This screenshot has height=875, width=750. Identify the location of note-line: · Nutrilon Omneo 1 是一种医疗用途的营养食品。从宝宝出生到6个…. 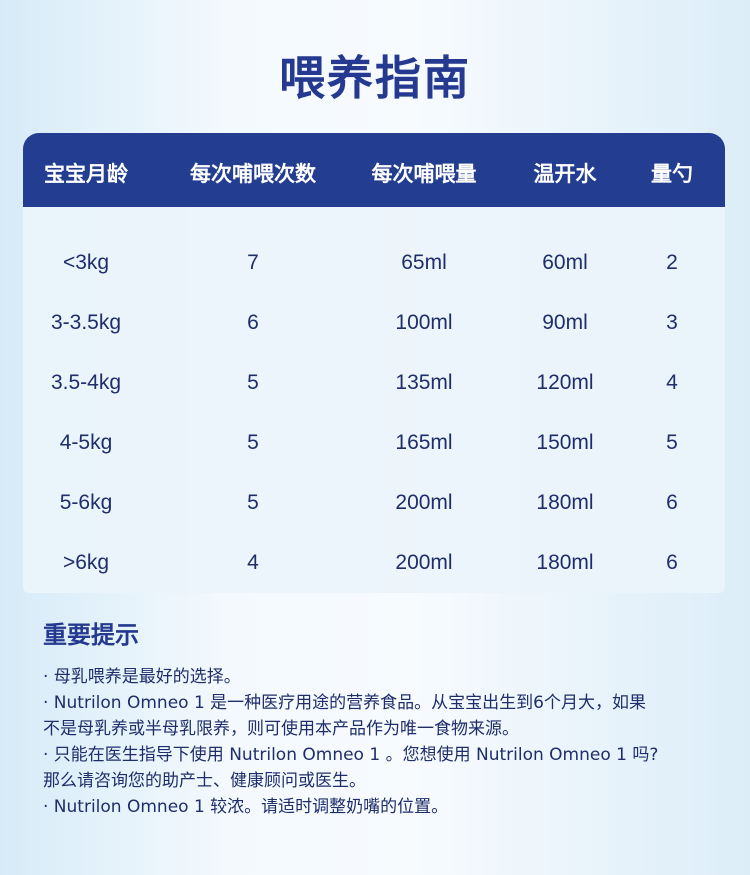
(344, 703).